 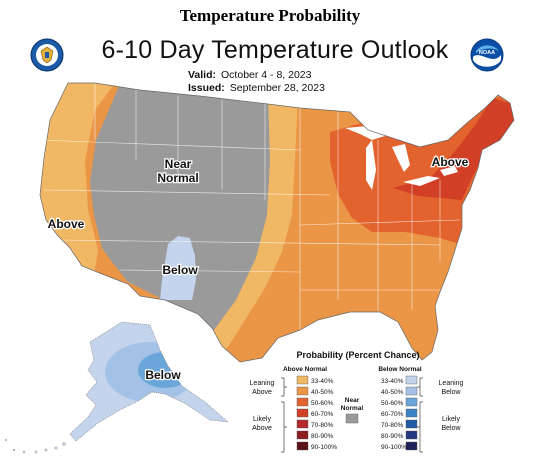 I want to click on legend-above-label-2: 50-60%, so click(x=322, y=403).